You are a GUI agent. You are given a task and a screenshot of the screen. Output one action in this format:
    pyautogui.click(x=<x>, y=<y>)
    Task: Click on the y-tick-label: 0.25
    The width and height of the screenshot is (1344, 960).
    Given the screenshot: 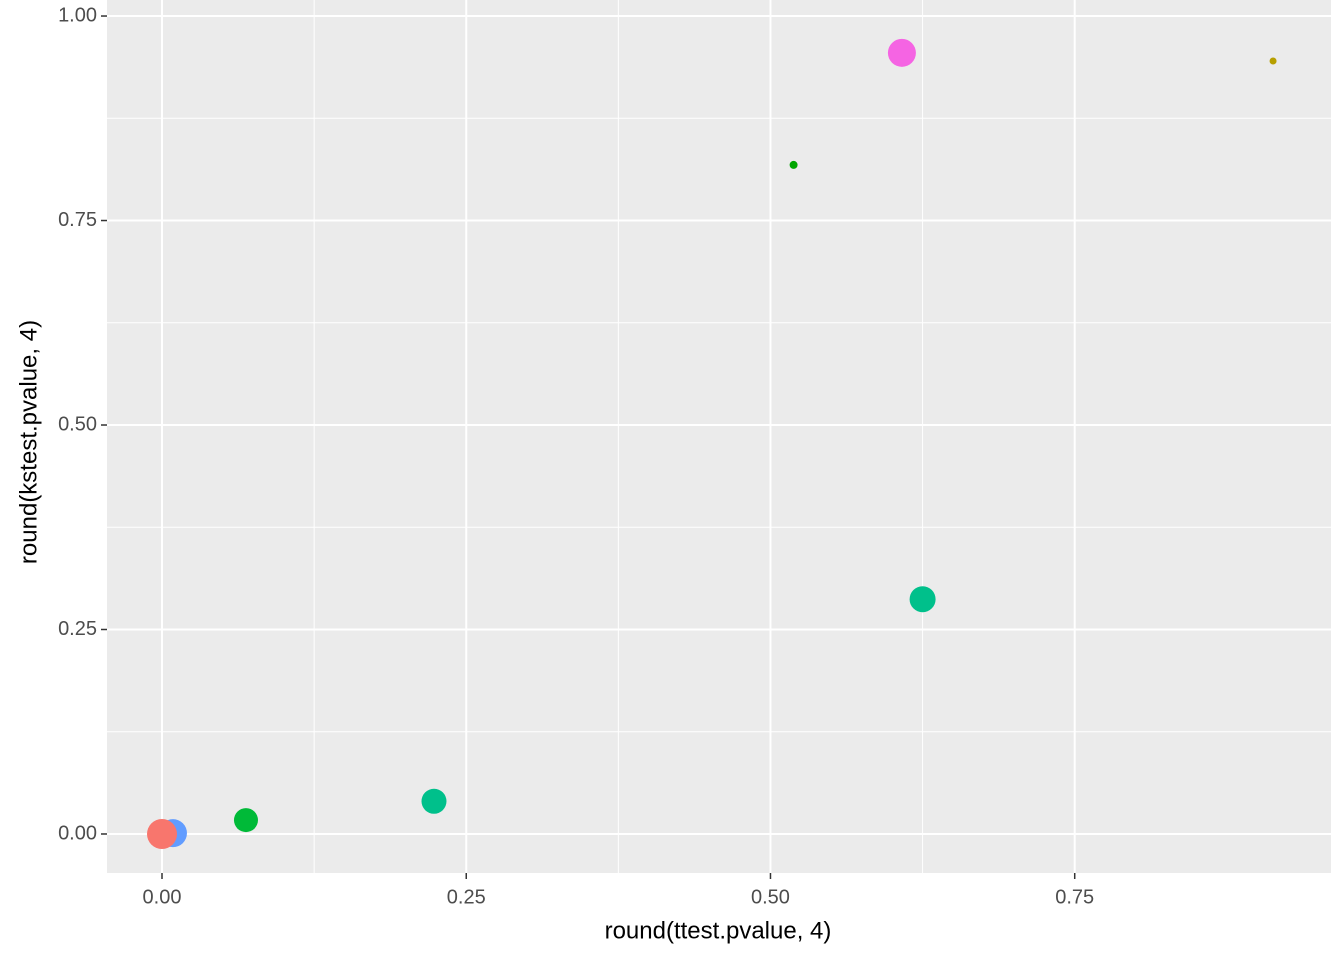 What is the action you would take?
    pyautogui.click(x=77, y=629)
    